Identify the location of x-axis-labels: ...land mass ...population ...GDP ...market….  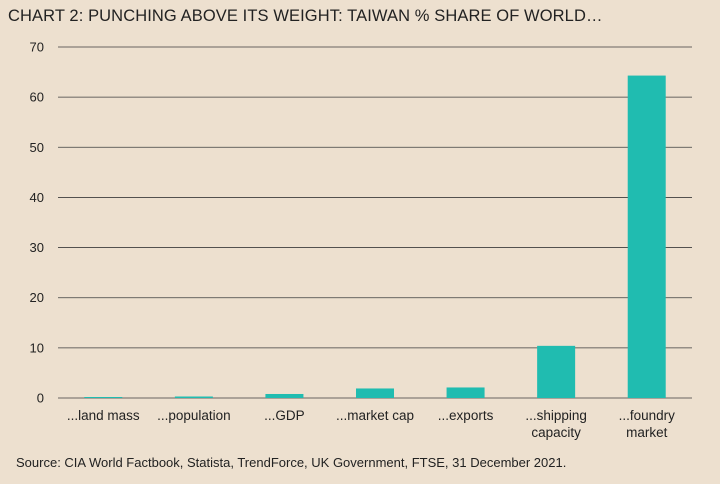
(371, 424).